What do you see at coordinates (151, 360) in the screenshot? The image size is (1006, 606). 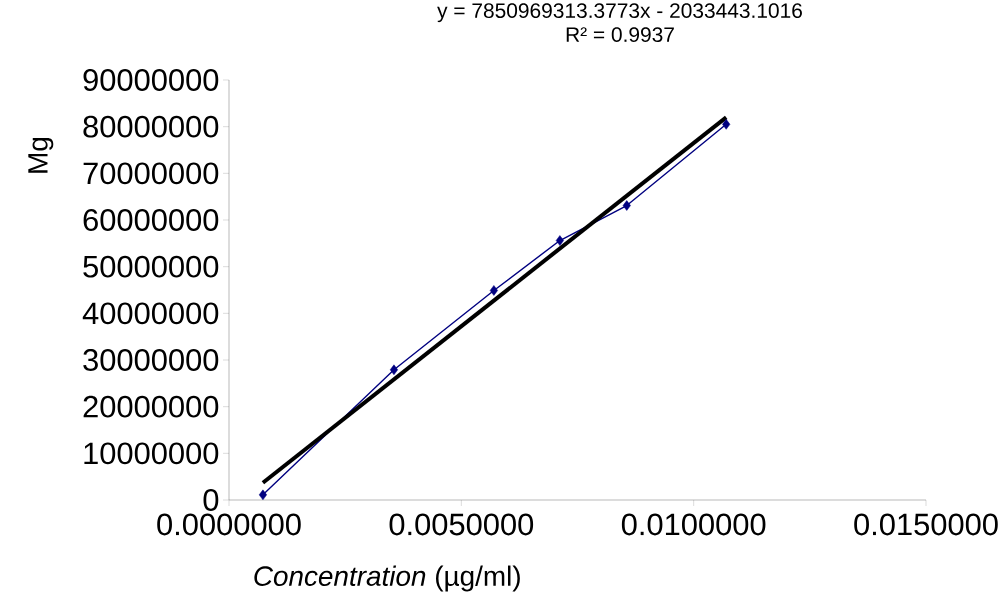 I see `y-tick-label: 30000000` at bounding box center [151, 360].